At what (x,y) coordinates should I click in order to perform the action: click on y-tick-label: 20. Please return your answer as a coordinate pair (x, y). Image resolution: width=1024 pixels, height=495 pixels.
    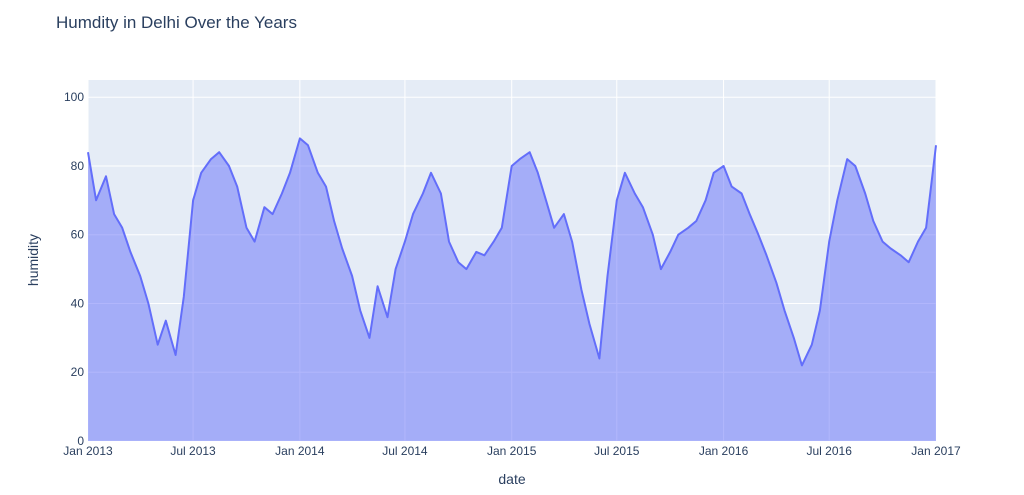
    Looking at the image, I should click on (78, 372).